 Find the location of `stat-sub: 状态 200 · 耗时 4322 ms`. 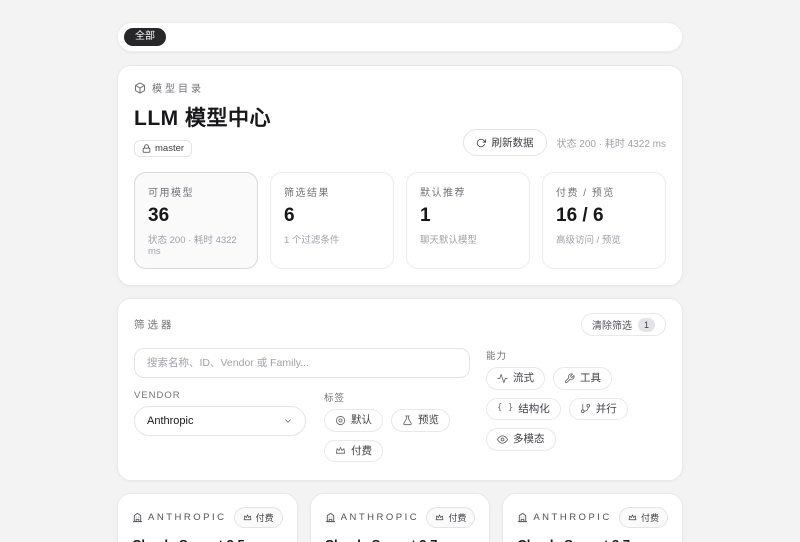

stat-sub: 状态 200 · 耗时 4322 ms is located at coordinates (192, 246).